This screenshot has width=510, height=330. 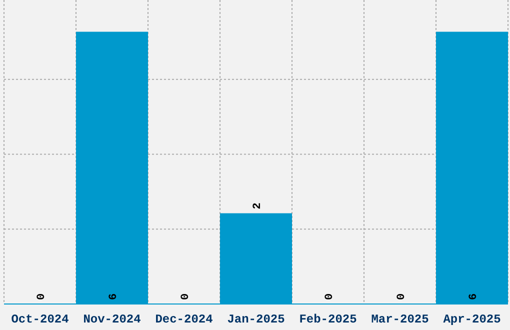 What do you see at coordinates (112, 319) in the screenshot?
I see `x-tick-label: Nov-2024` at bounding box center [112, 319].